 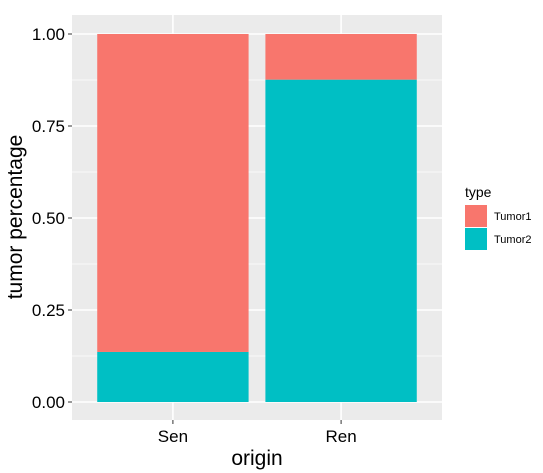 I want to click on y-tick-label: 0.25, so click(x=48, y=310).